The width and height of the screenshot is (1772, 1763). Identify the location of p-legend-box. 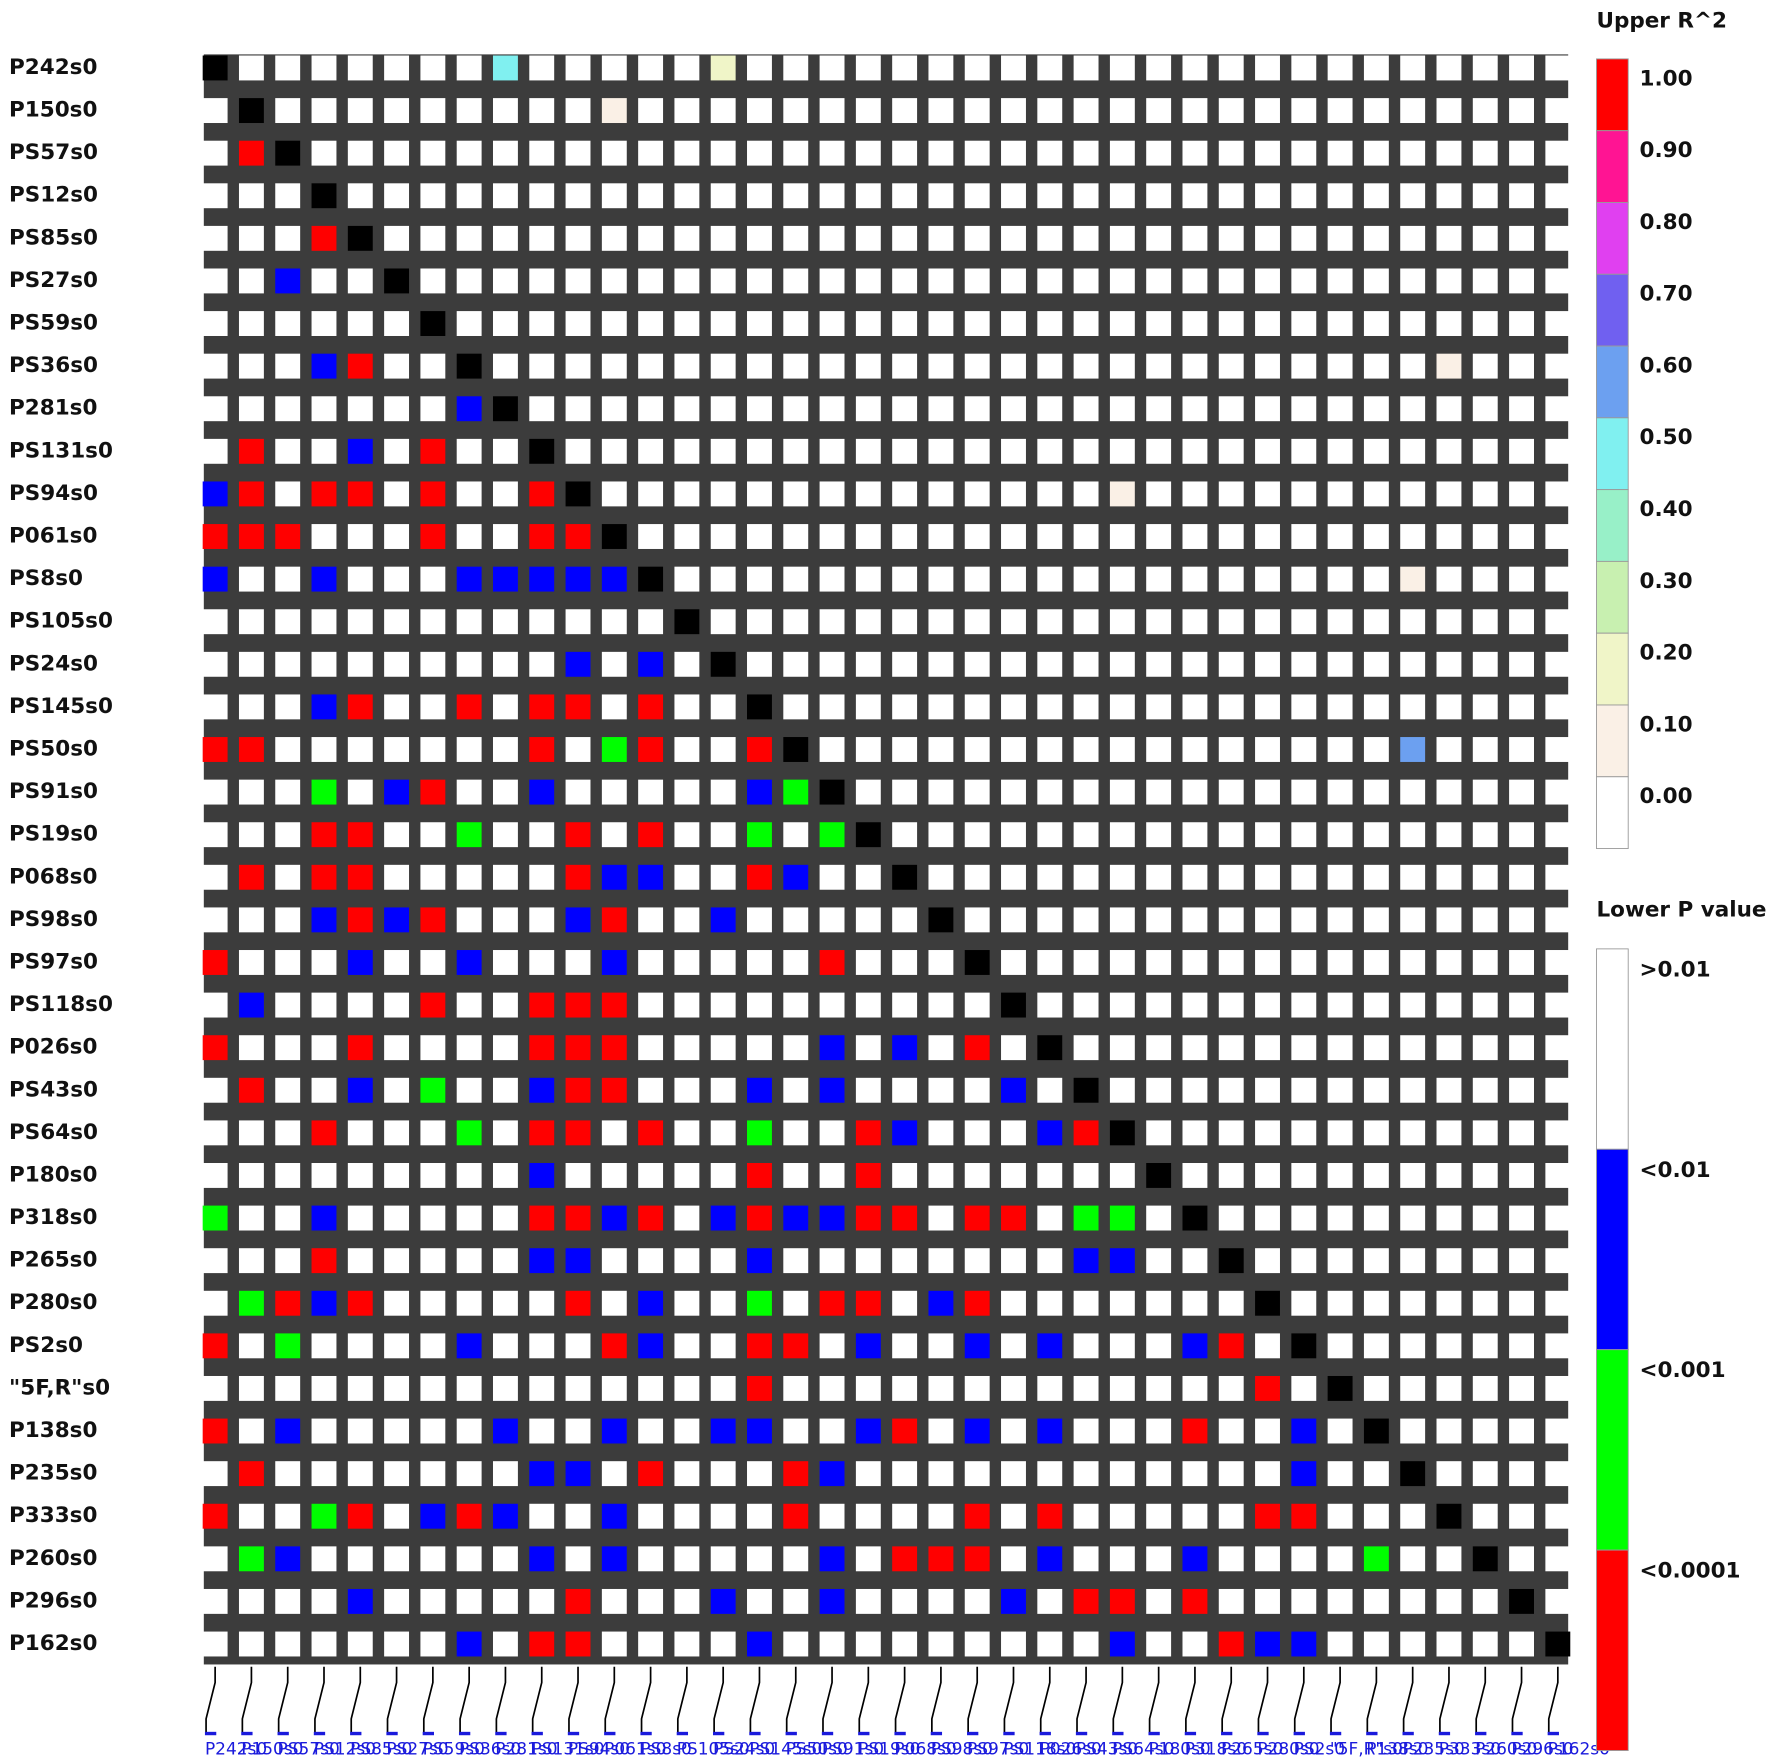
(1612, 1049).